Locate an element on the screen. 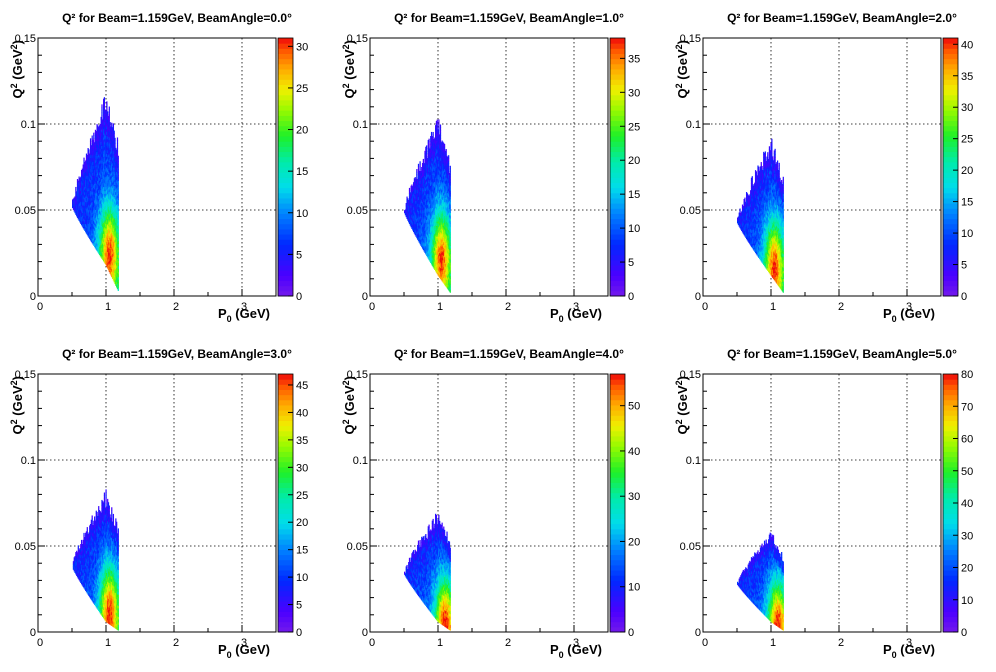  color-scale-tick-label: 10 is located at coordinates (302, 214).